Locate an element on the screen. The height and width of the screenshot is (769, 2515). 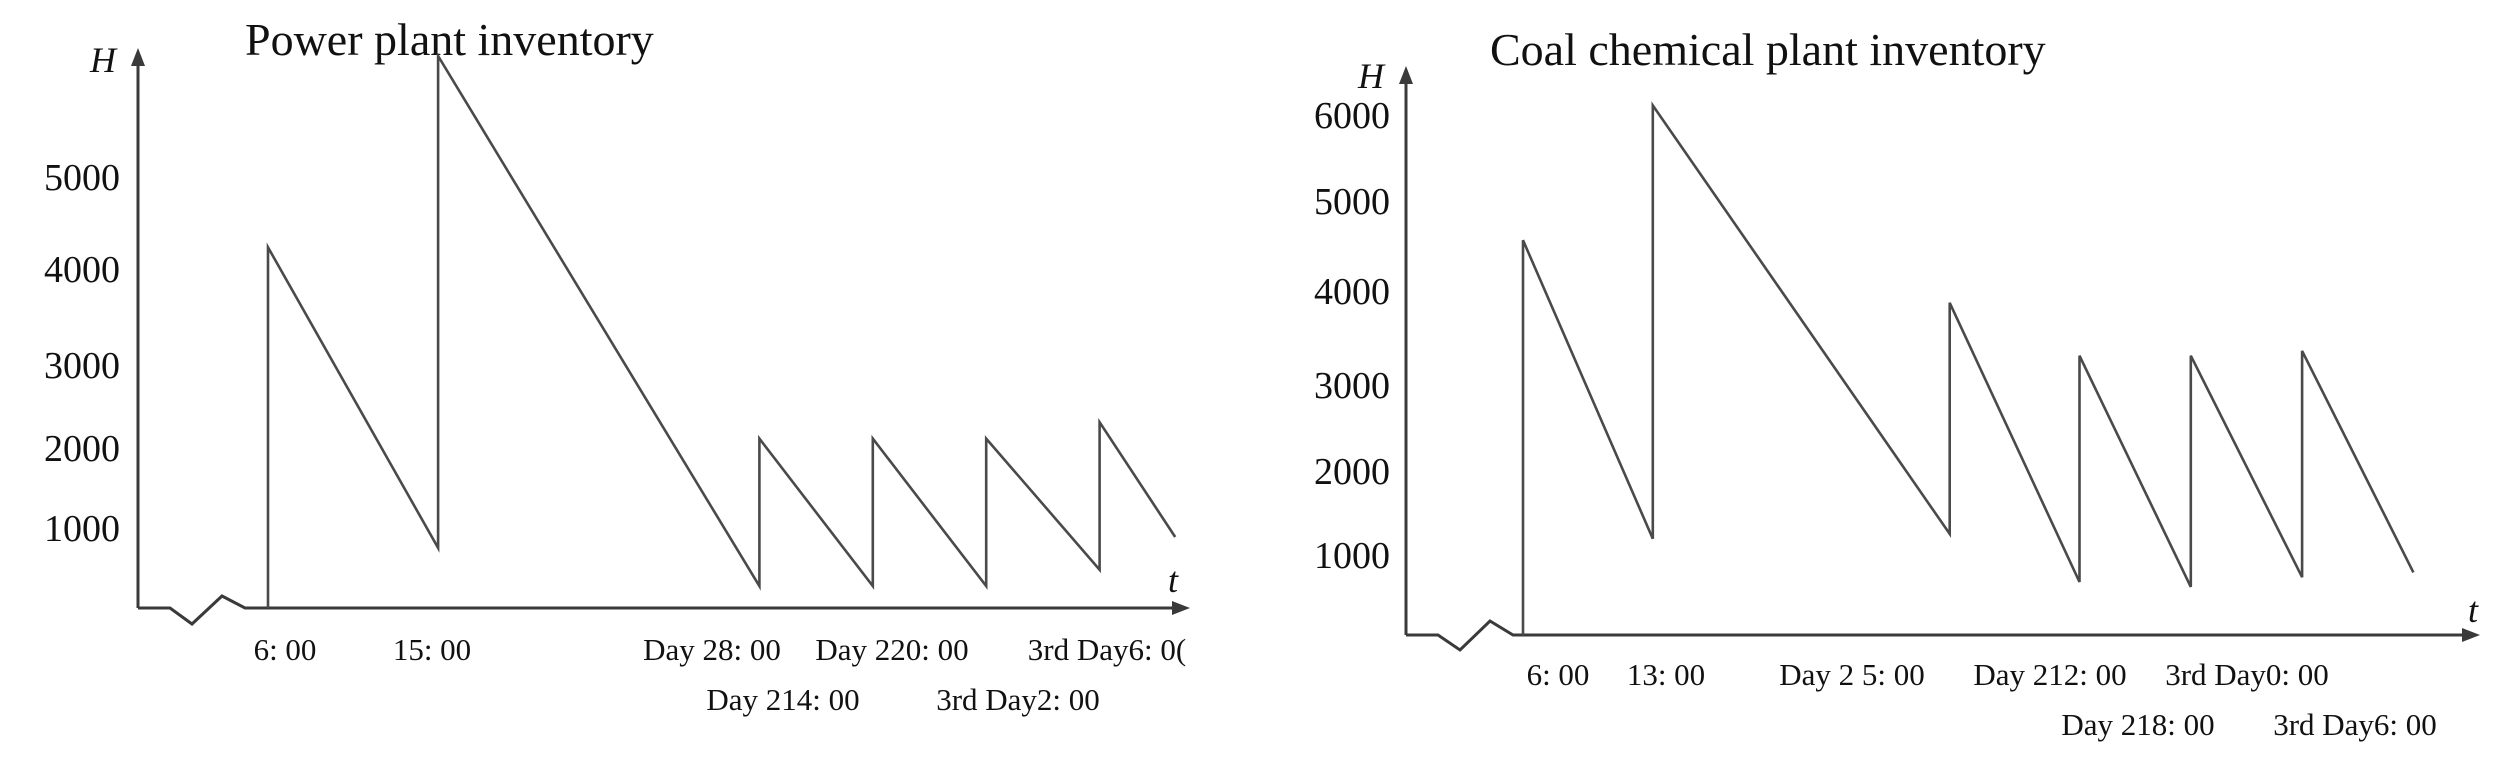
x-tick-label: Day 220: 00 is located at coordinates (891, 649).